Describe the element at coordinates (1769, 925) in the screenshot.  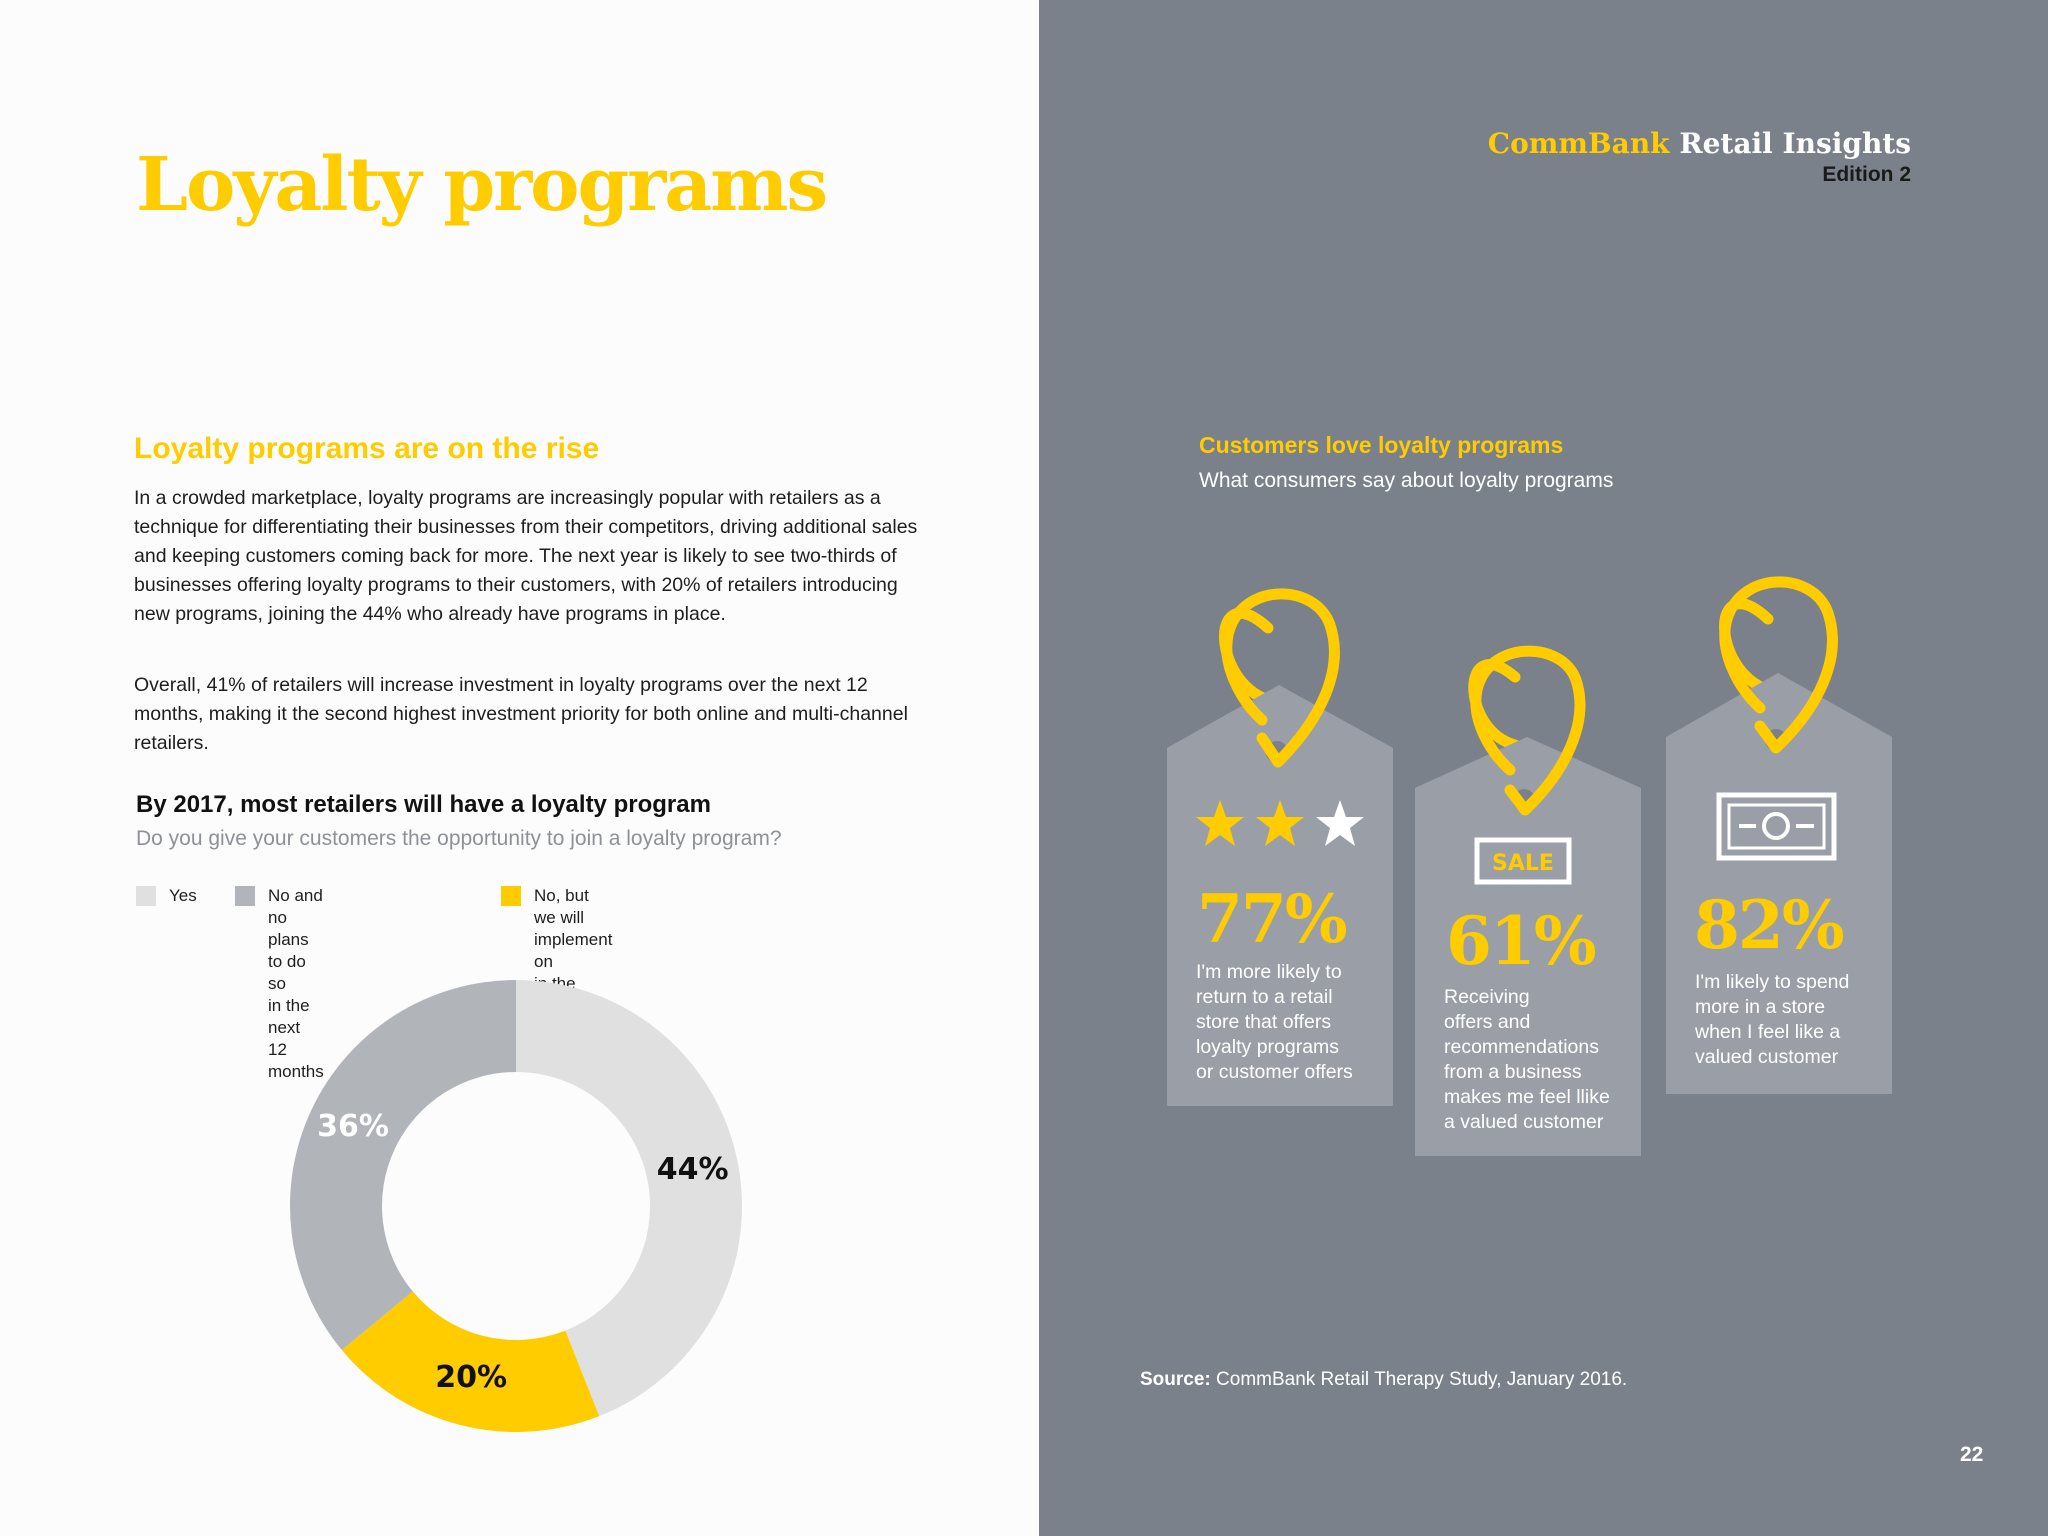
I see `tag-3-percent: 82%` at that location.